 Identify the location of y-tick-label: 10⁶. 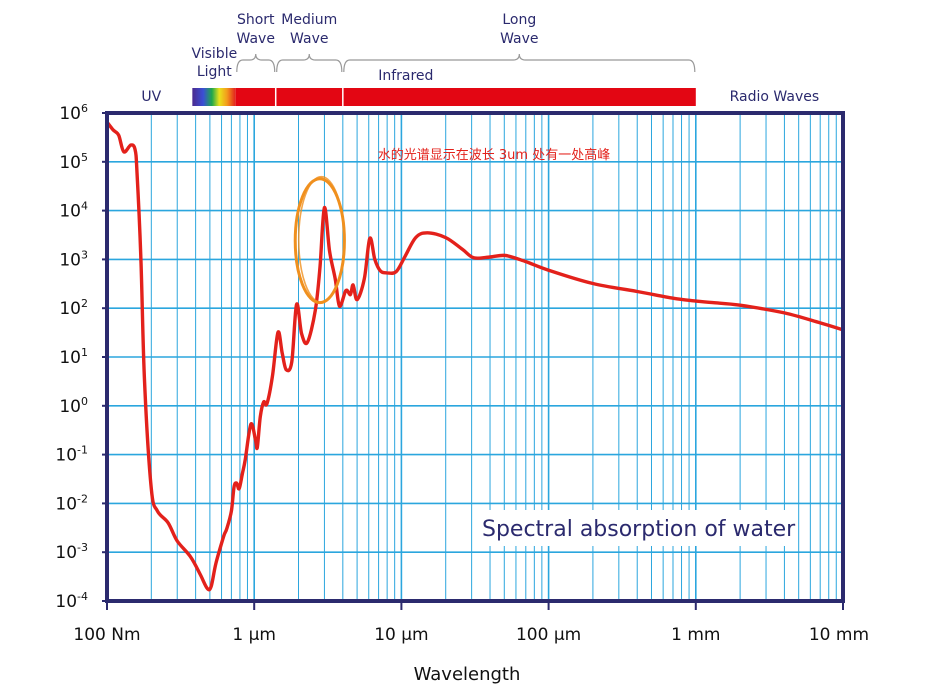
(73, 113).